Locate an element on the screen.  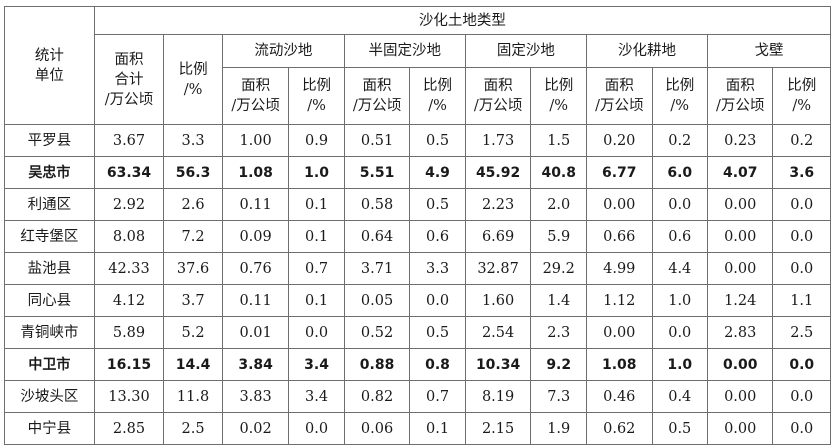
header-category-1: 半固定沙地 is located at coordinates (404, 51).